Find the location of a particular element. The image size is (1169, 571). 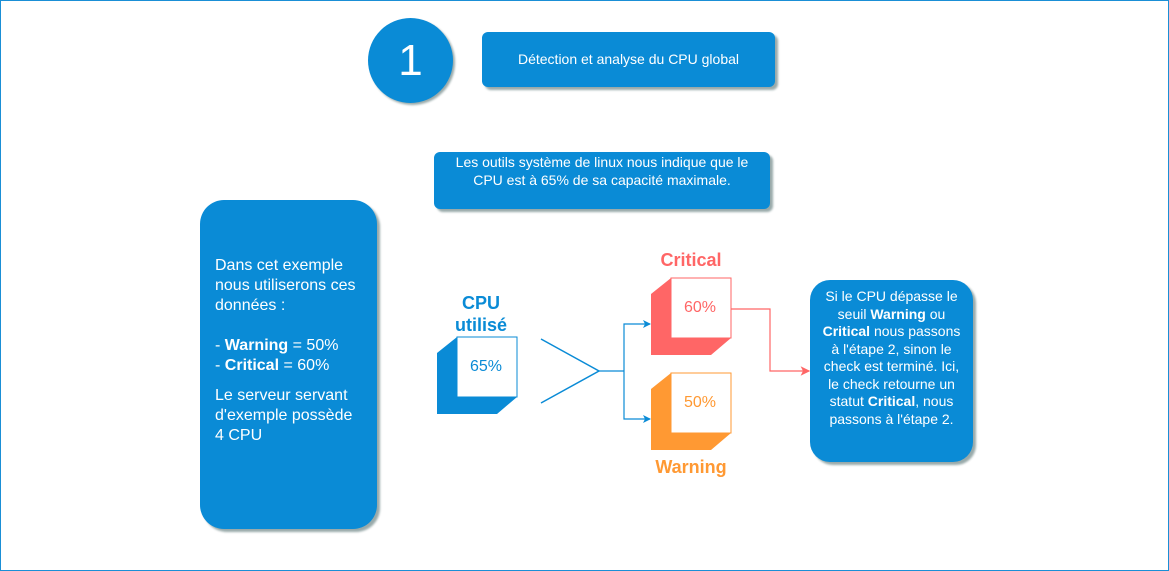

cpu-value: 65% is located at coordinates (486, 366).